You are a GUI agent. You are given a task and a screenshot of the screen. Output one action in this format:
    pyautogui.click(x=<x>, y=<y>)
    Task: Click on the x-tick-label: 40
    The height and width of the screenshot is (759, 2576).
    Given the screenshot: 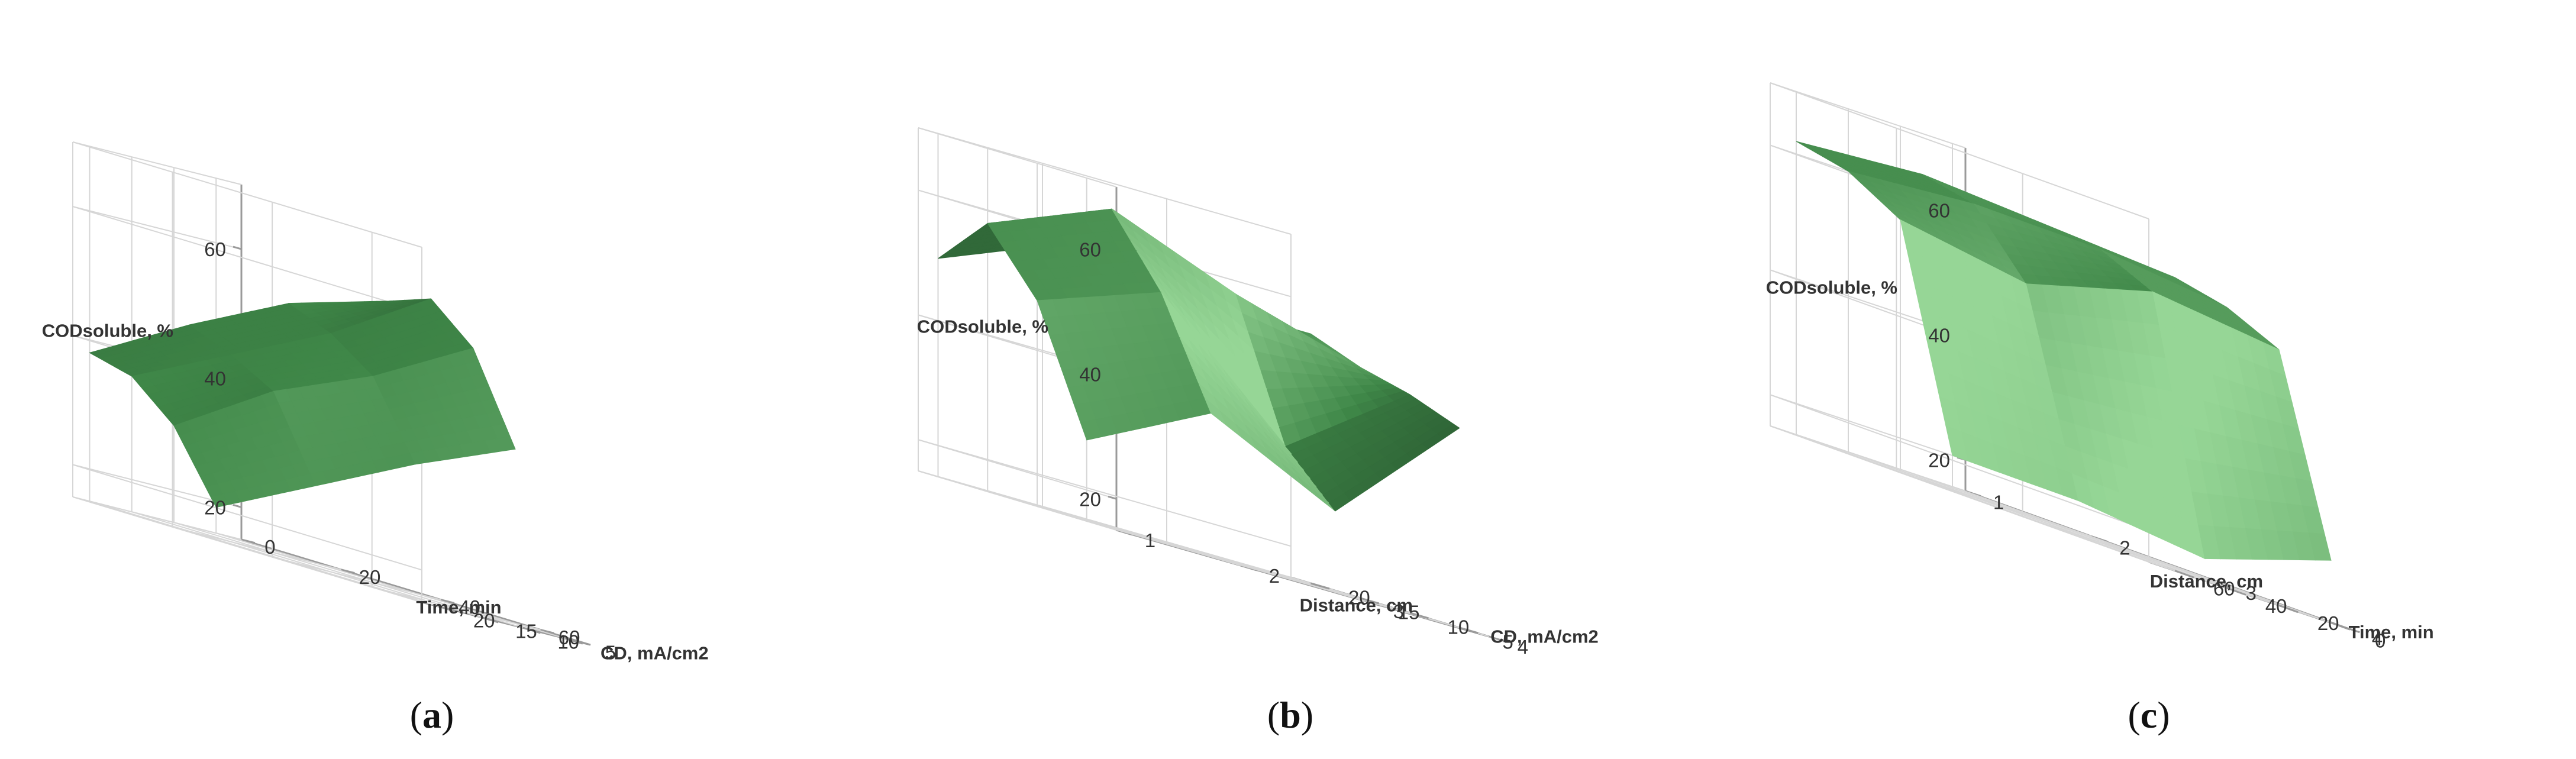 What is the action you would take?
    pyautogui.click(x=469, y=607)
    